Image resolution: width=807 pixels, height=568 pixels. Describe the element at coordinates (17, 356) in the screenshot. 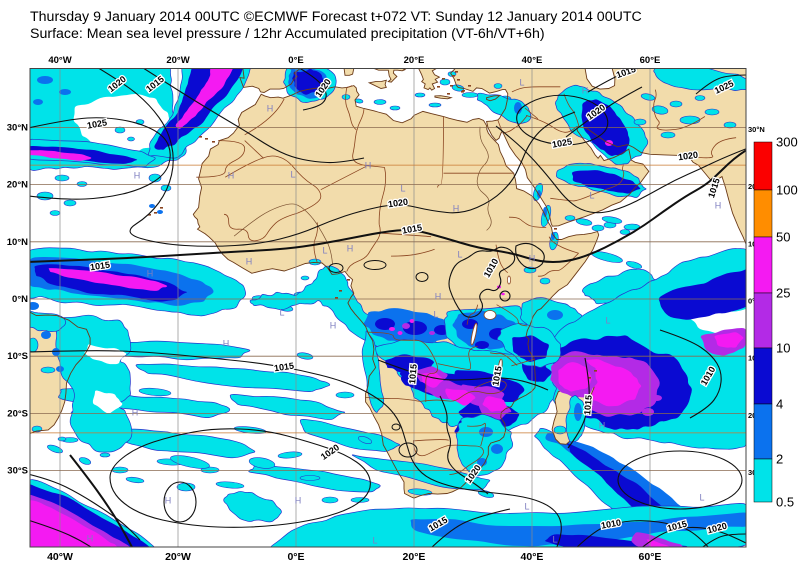

I see `svg-text: 10°S` at that location.